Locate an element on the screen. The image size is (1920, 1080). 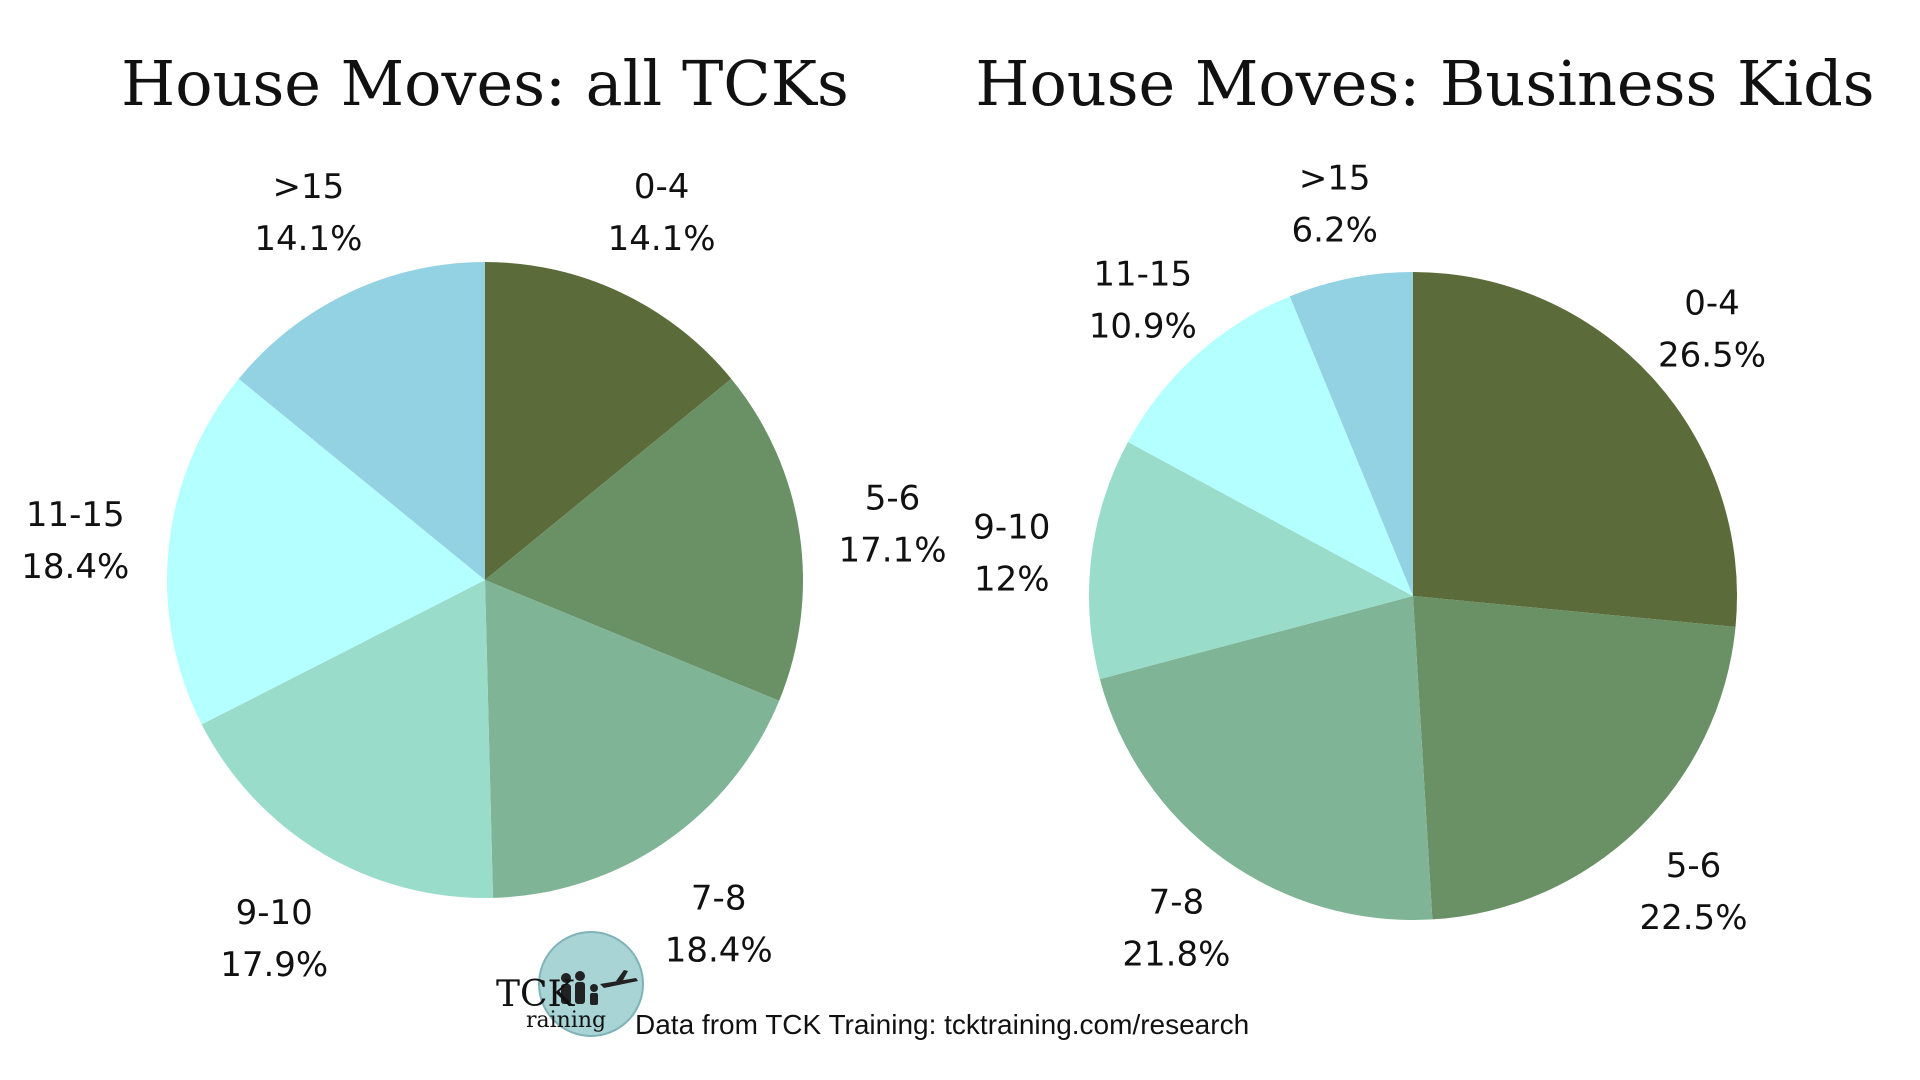
slice-label-over-15: >15 6.2% is located at coordinates (1335, 205).